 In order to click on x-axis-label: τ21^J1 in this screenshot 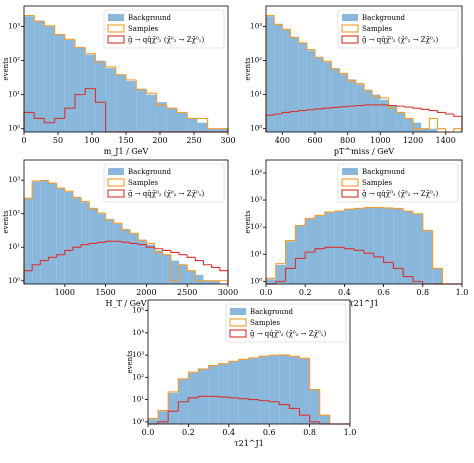, I will do `click(364, 303)`.